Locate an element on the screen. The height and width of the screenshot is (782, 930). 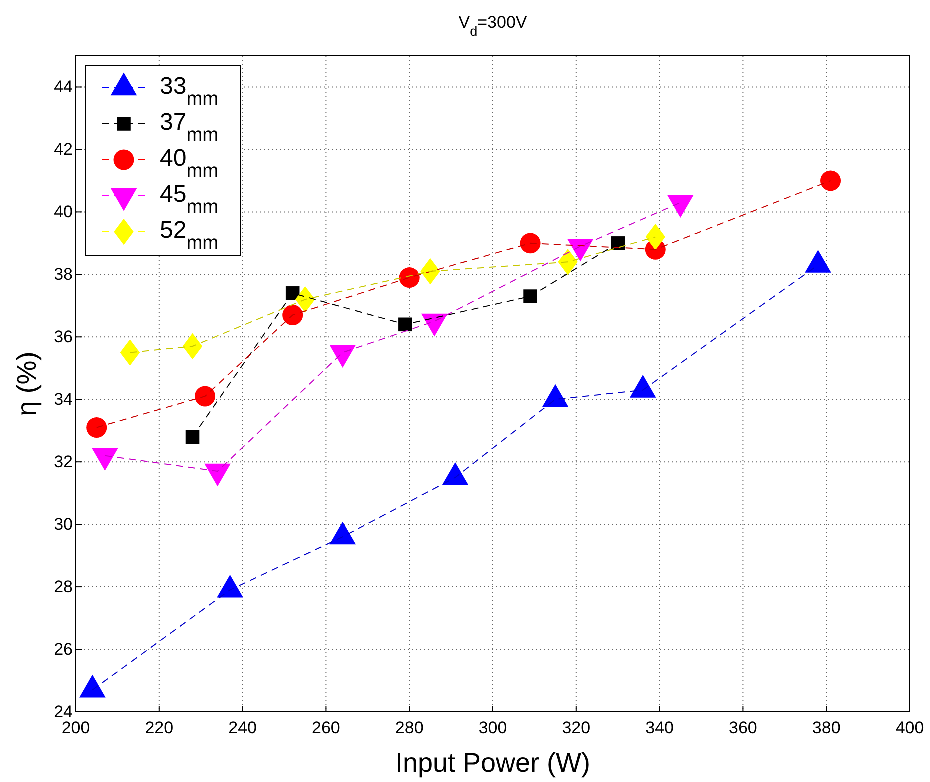
x-tick-label: 340 is located at coordinates (660, 728).